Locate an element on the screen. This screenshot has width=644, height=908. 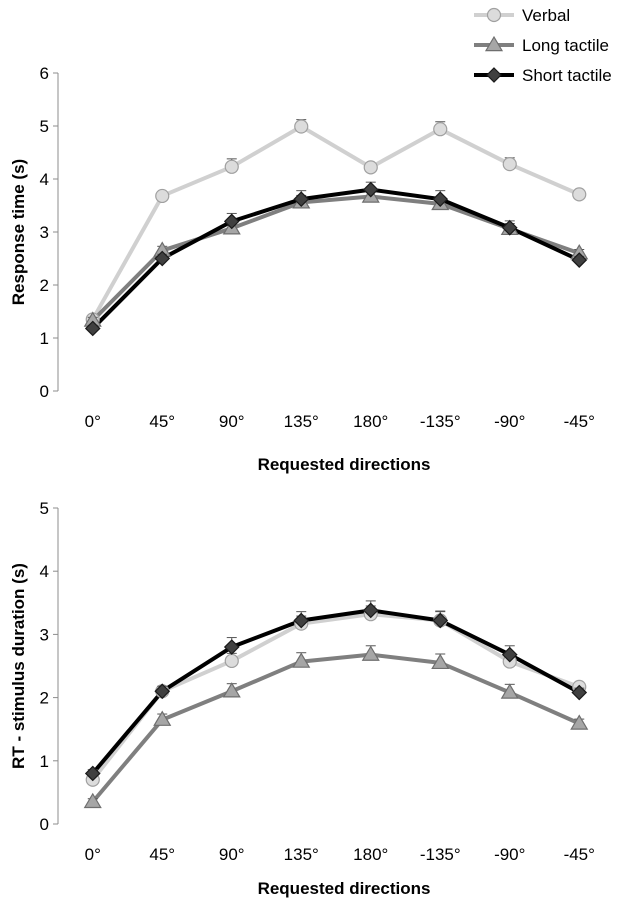
legend: Verbal Long tactile Short tactile is located at coordinates (543, 45).